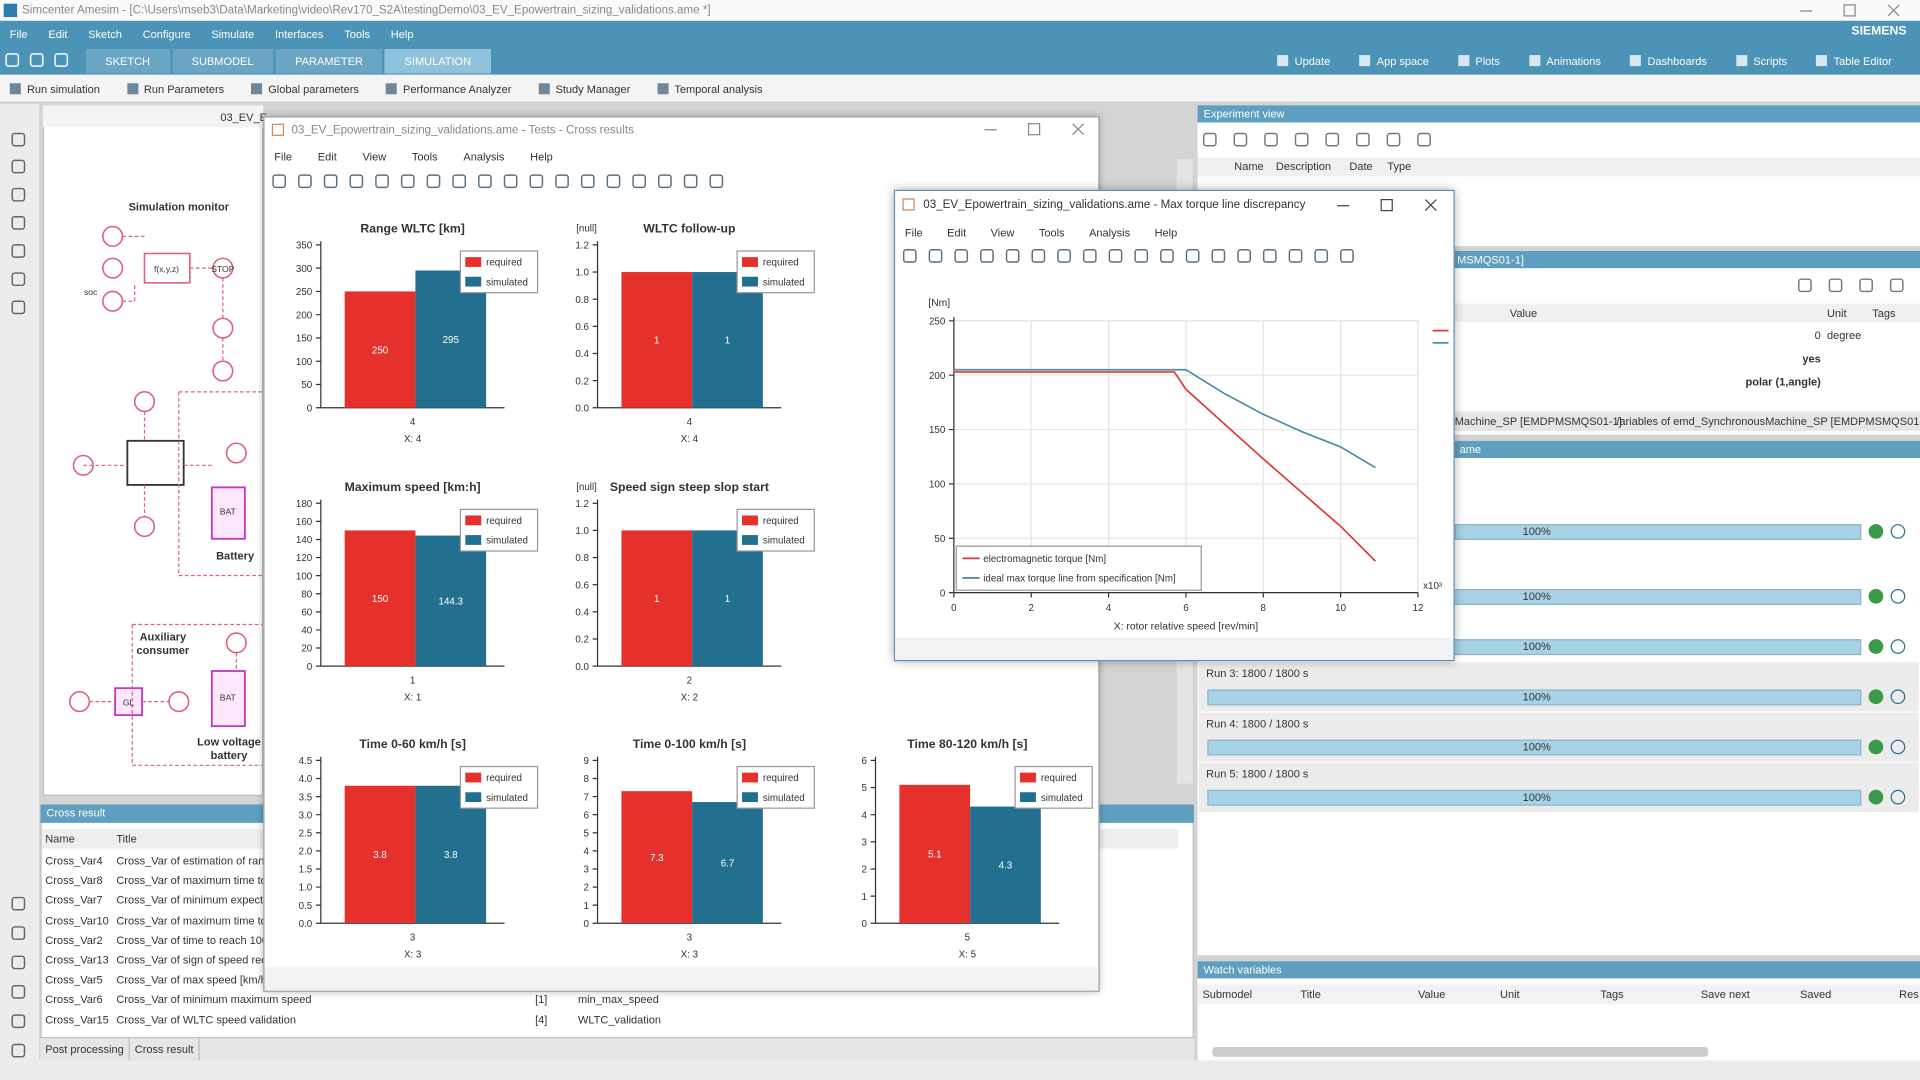 The width and height of the screenshot is (1920, 1080). I want to click on panel-header, so click(1558, 114).